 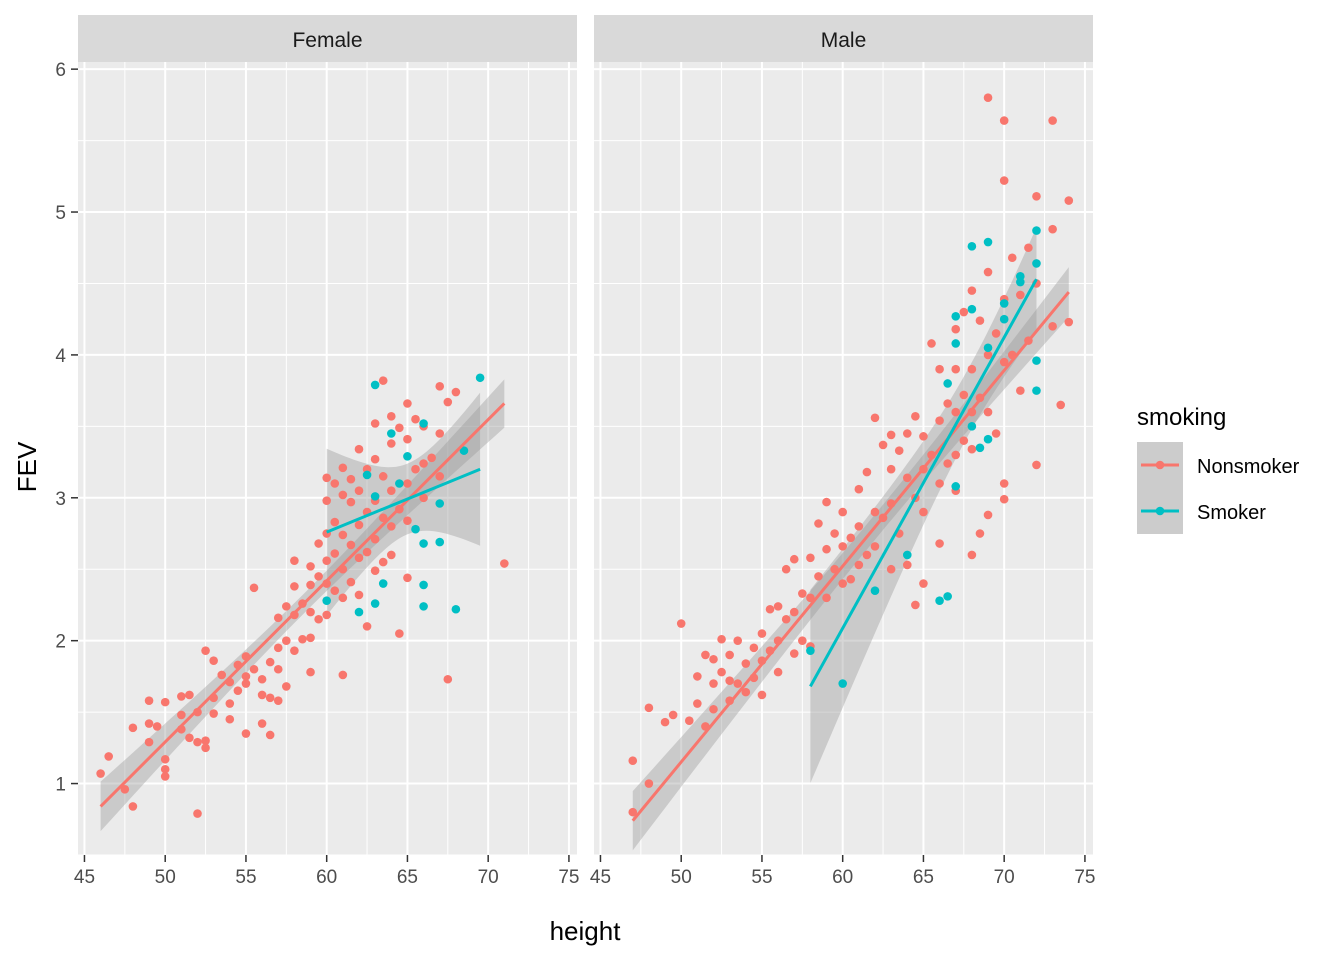 What do you see at coordinates (681, 877) in the screenshot?
I see `x-tick-label: 50` at bounding box center [681, 877].